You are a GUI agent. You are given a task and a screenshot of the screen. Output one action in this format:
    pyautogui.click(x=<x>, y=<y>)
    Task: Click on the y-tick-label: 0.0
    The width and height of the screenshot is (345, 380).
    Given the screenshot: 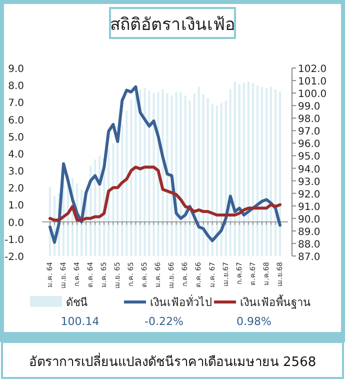 What is the action you would take?
    pyautogui.click(x=16, y=223)
    